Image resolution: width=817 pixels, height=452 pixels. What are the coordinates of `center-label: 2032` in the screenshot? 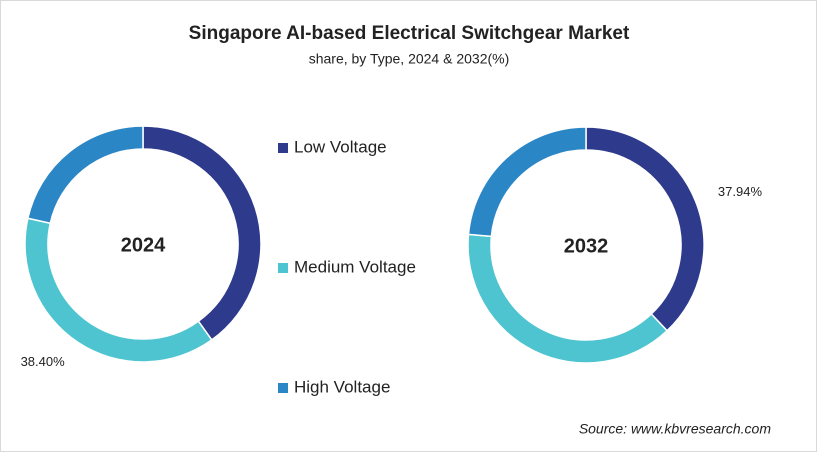 It's located at (586, 246).